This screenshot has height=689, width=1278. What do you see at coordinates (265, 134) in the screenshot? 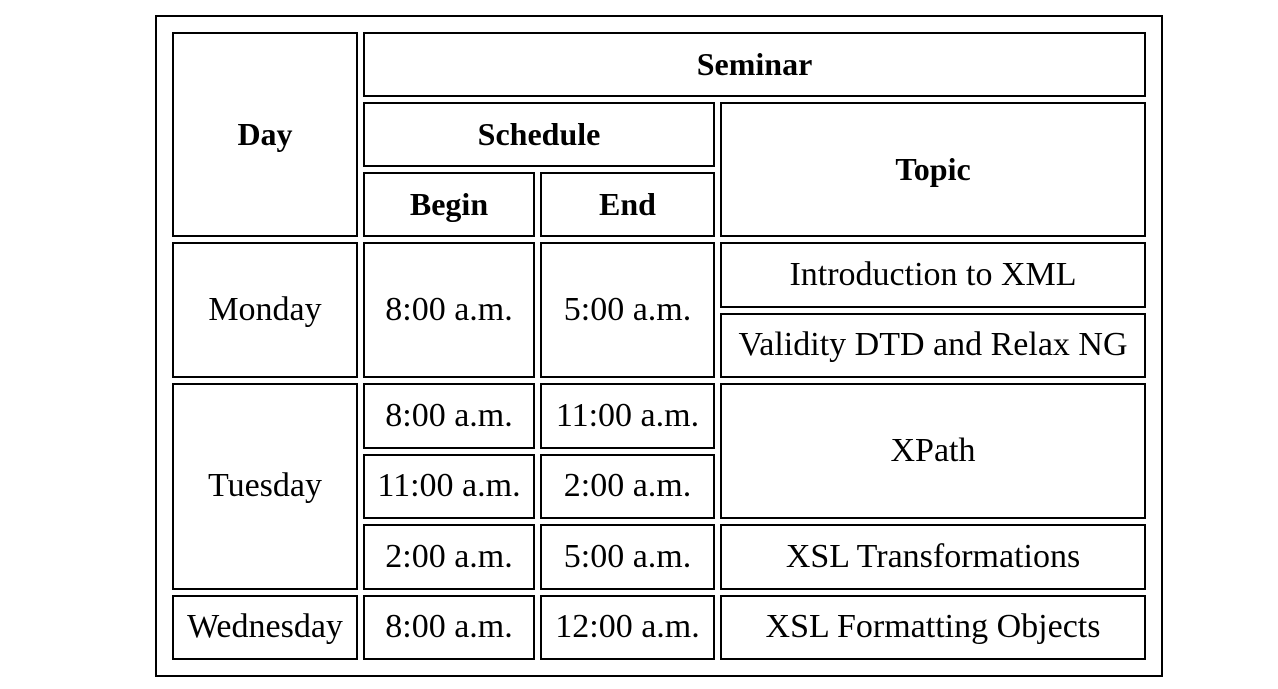
I see `header-day: Day` at bounding box center [265, 134].